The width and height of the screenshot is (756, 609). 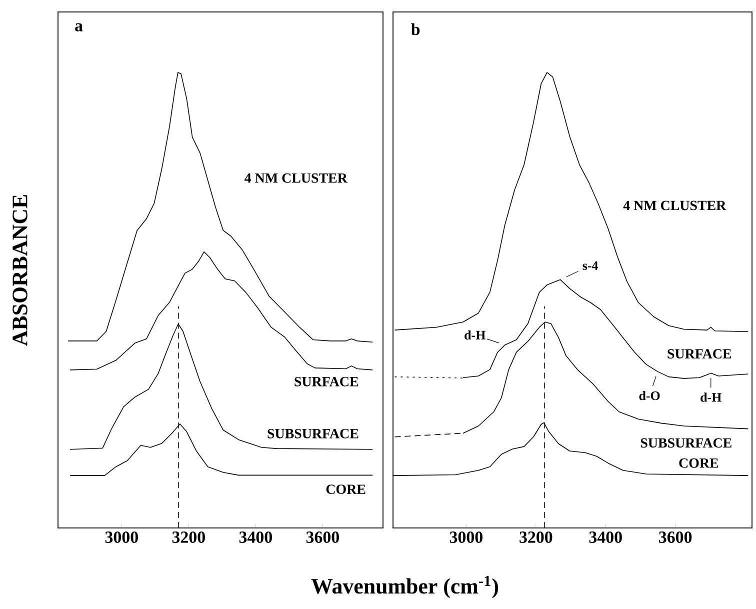 What do you see at coordinates (674, 205) in the screenshot?
I see `series-label: 4 NM CLUSTER` at bounding box center [674, 205].